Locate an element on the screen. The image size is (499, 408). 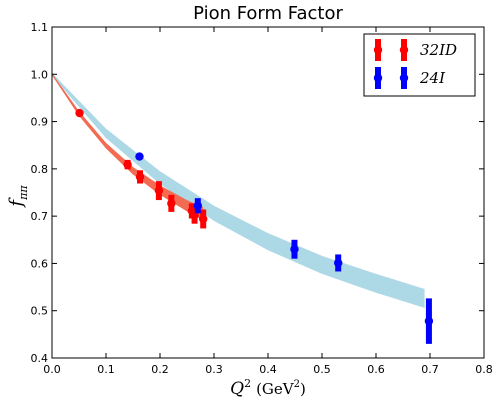
legend: 32ID 24I is located at coordinates (419, 65).